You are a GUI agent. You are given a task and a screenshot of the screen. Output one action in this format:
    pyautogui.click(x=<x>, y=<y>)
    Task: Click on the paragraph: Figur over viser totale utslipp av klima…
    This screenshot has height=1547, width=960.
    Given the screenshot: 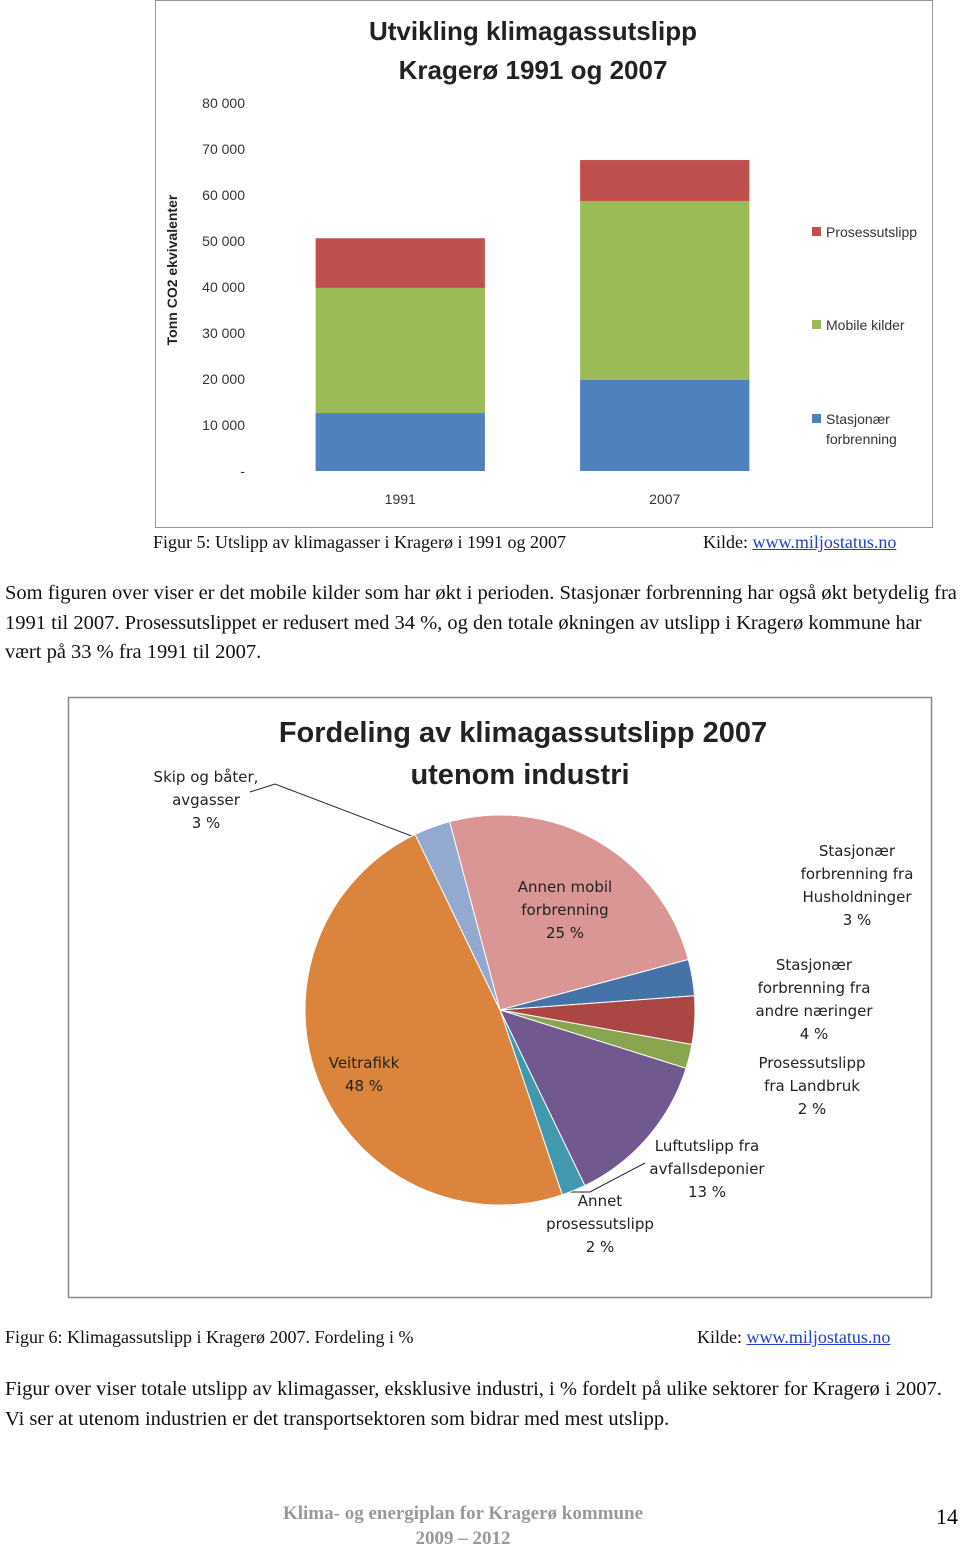 What is the action you would take?
    pyautogui.click(x=473, y=1404)
    